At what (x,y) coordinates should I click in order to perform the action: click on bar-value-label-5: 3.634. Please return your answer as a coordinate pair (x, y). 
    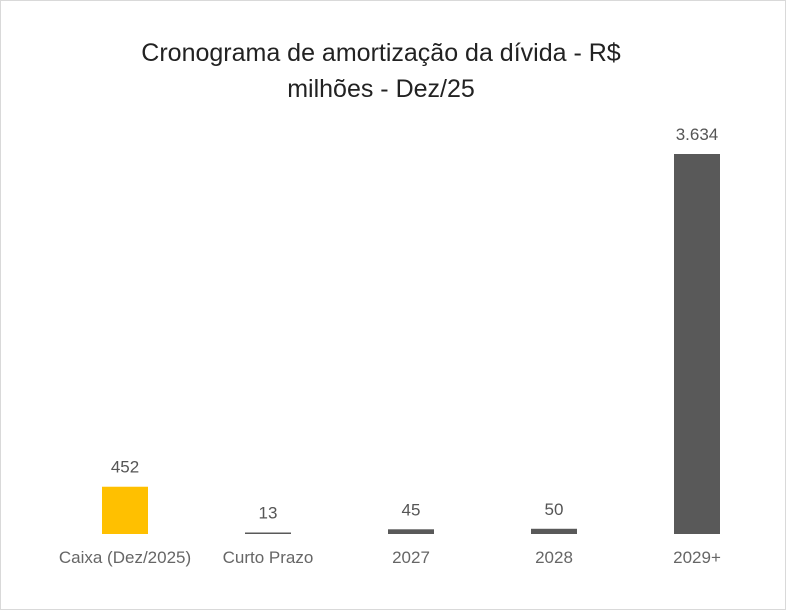
    Looking at the image, I should click on (697, 134).